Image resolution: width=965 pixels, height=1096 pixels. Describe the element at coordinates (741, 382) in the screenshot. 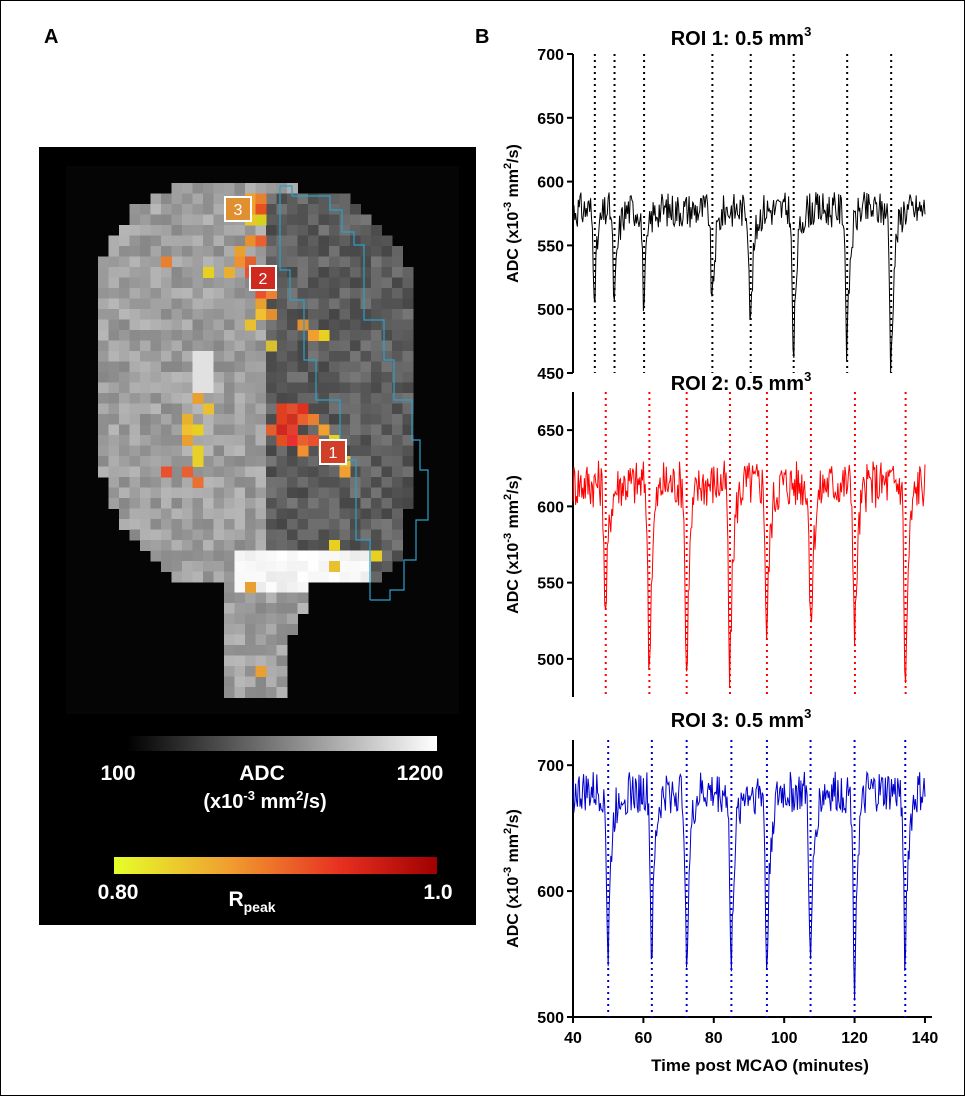

I see `chart-title: ROI 2: 0.5 mm3` at that location.